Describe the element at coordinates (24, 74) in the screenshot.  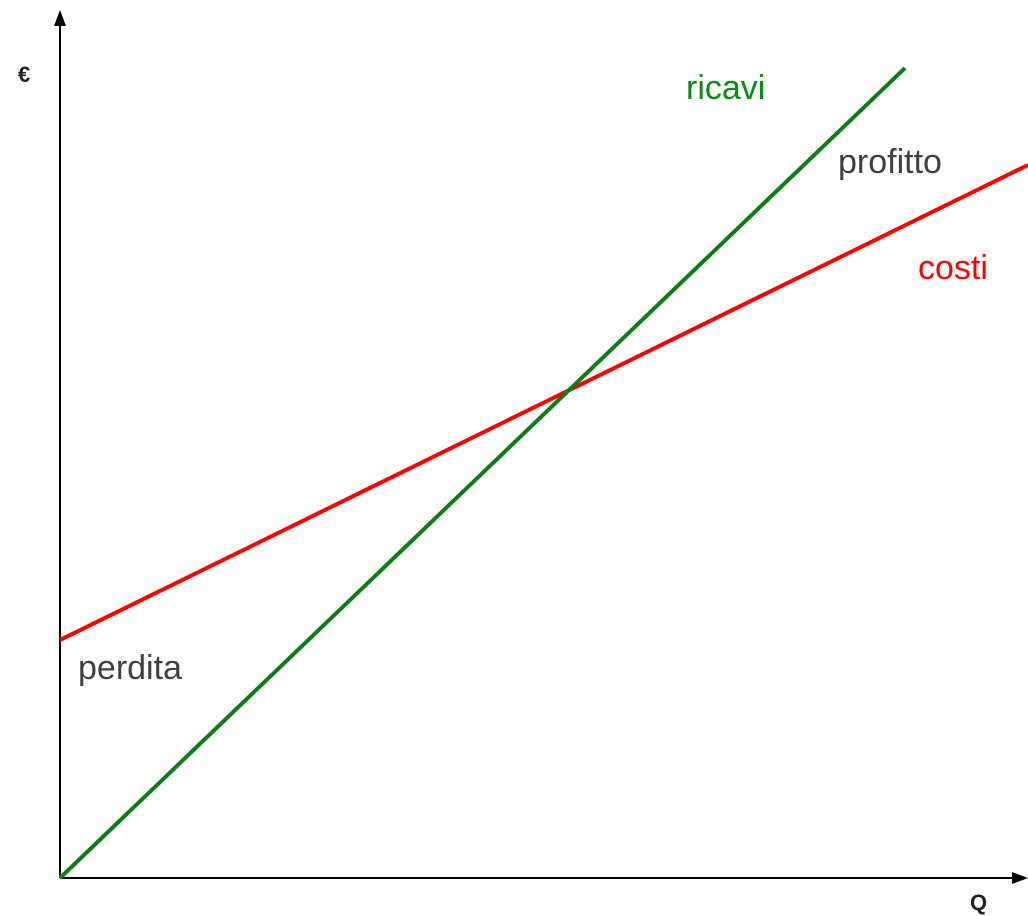
I see `y-axis-label: €` at that location.